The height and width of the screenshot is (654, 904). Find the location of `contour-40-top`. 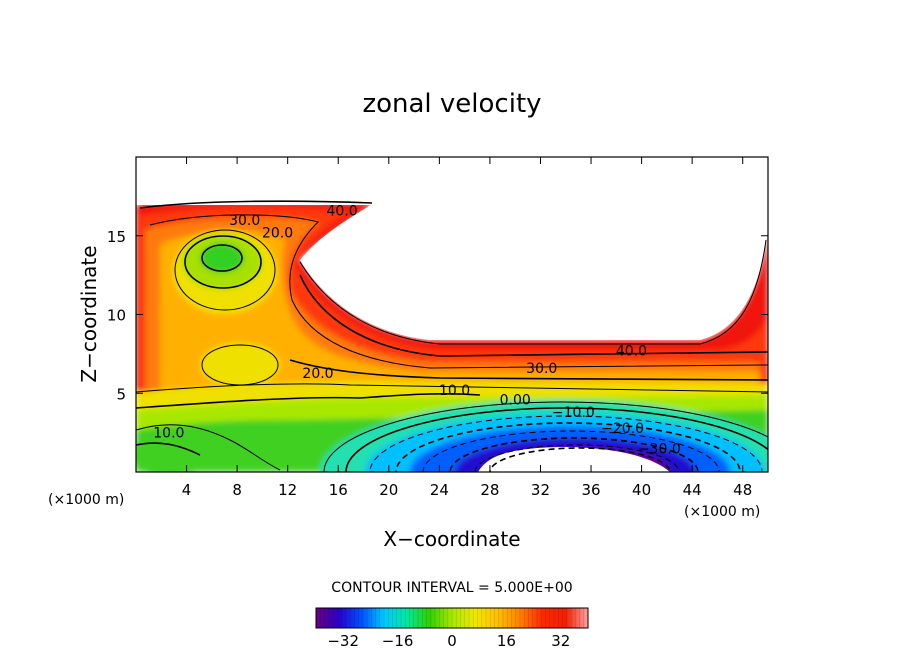

contour-40-top is located at coordinates (256, 204).